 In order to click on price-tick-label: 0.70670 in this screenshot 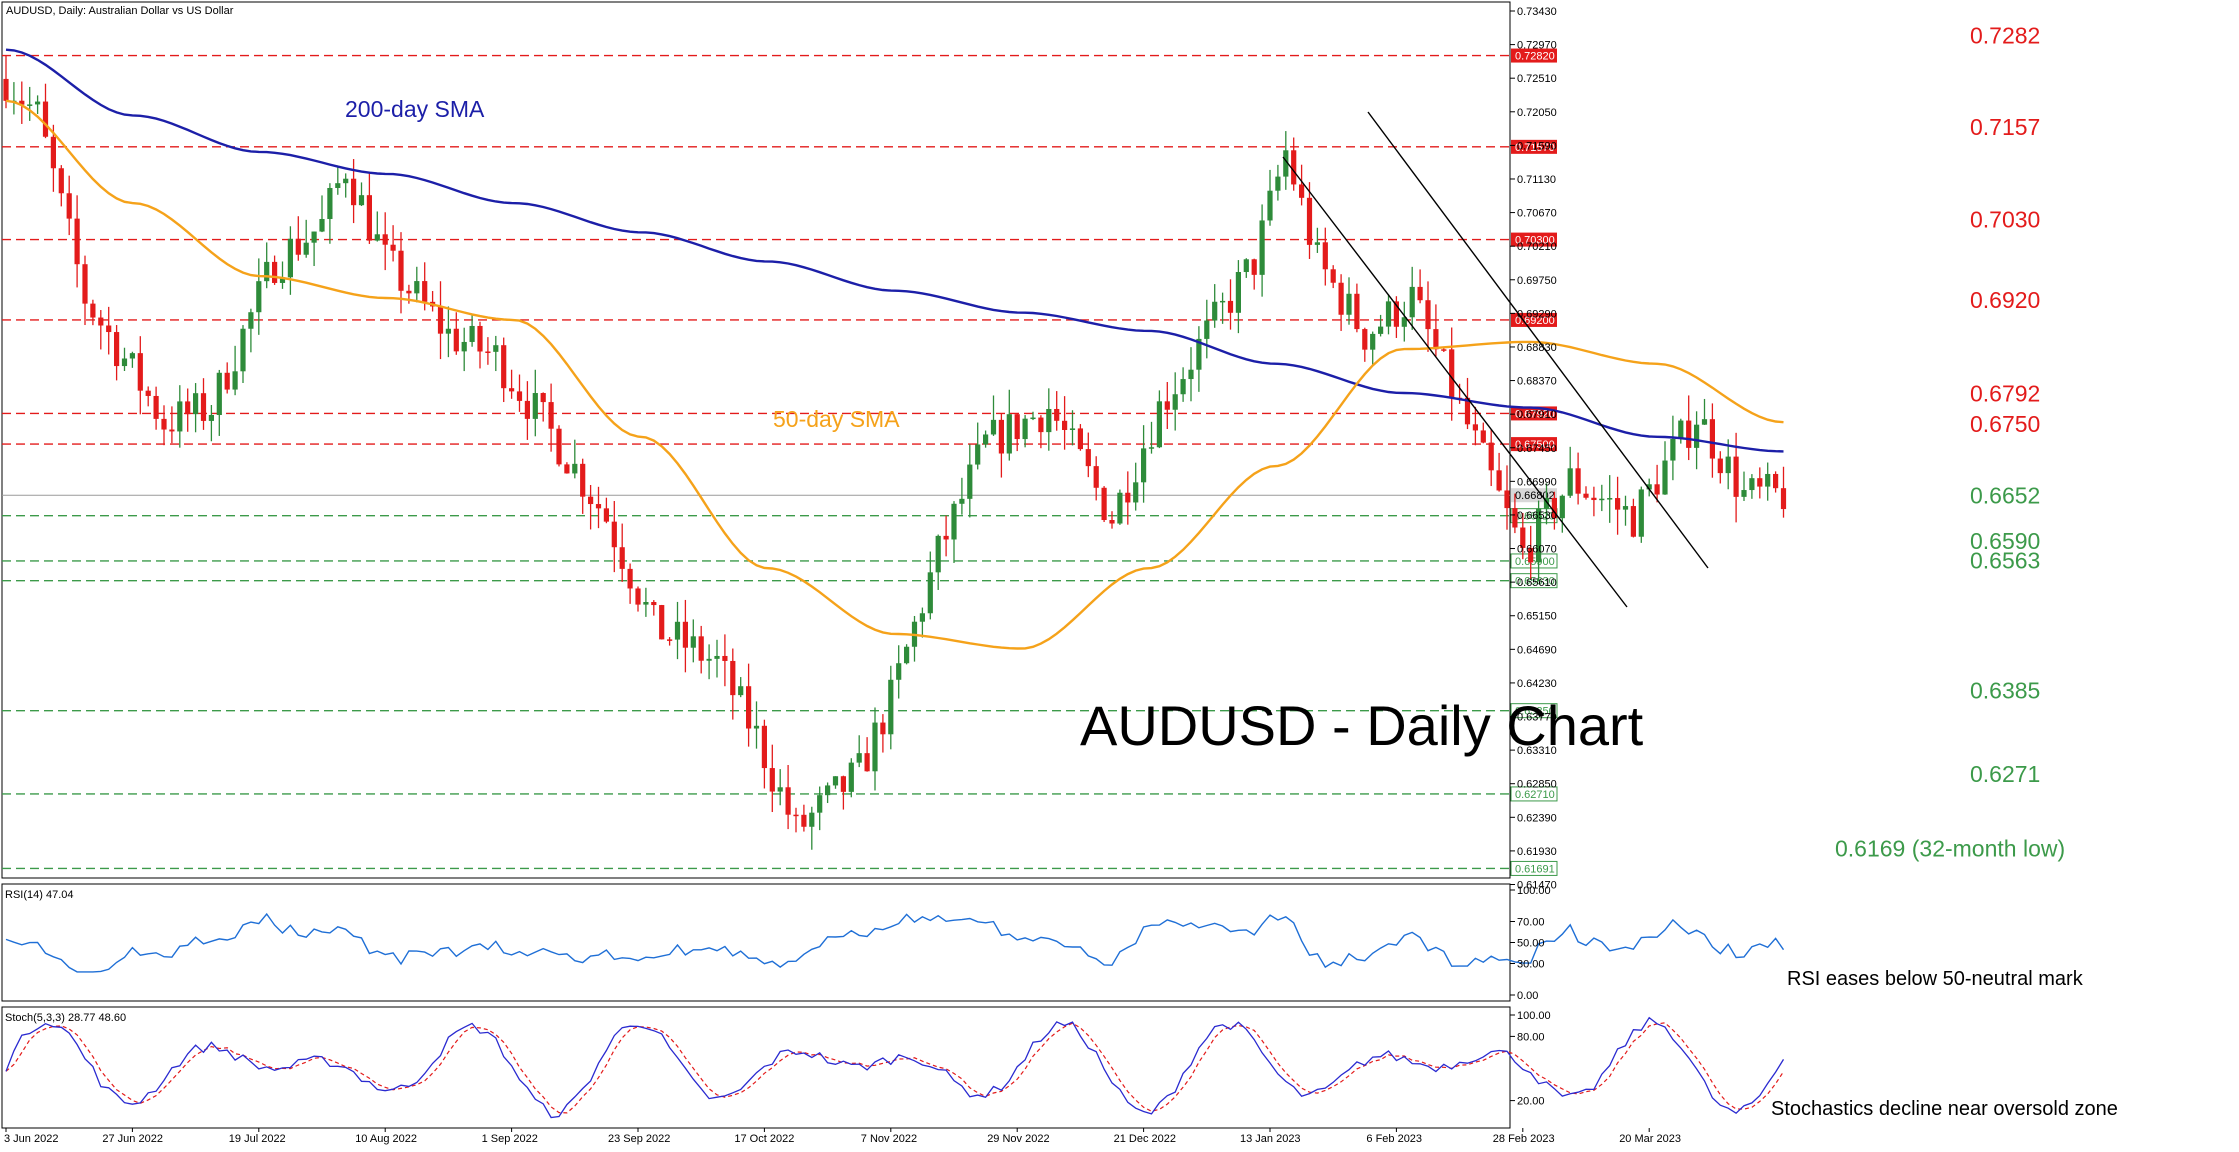, I will do `click(1537, 214)`.